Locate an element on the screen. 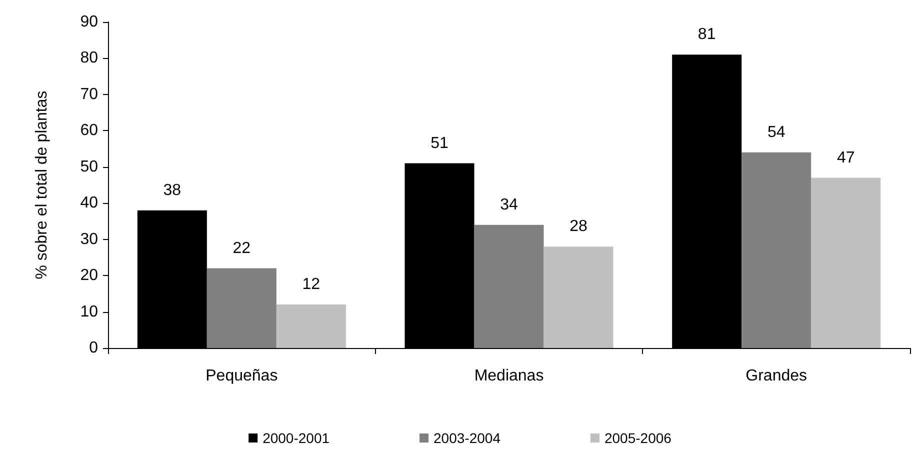 This screenshot has height=464, width=920. data-label: 34 is located at coordinates (509, 205).